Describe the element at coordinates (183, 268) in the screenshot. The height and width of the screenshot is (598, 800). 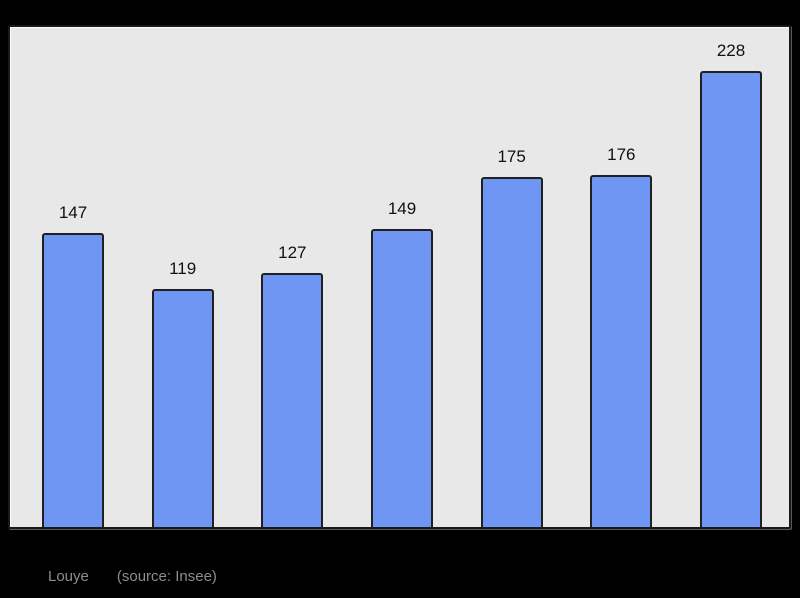
I see `bar-value-label: 119` at that location.